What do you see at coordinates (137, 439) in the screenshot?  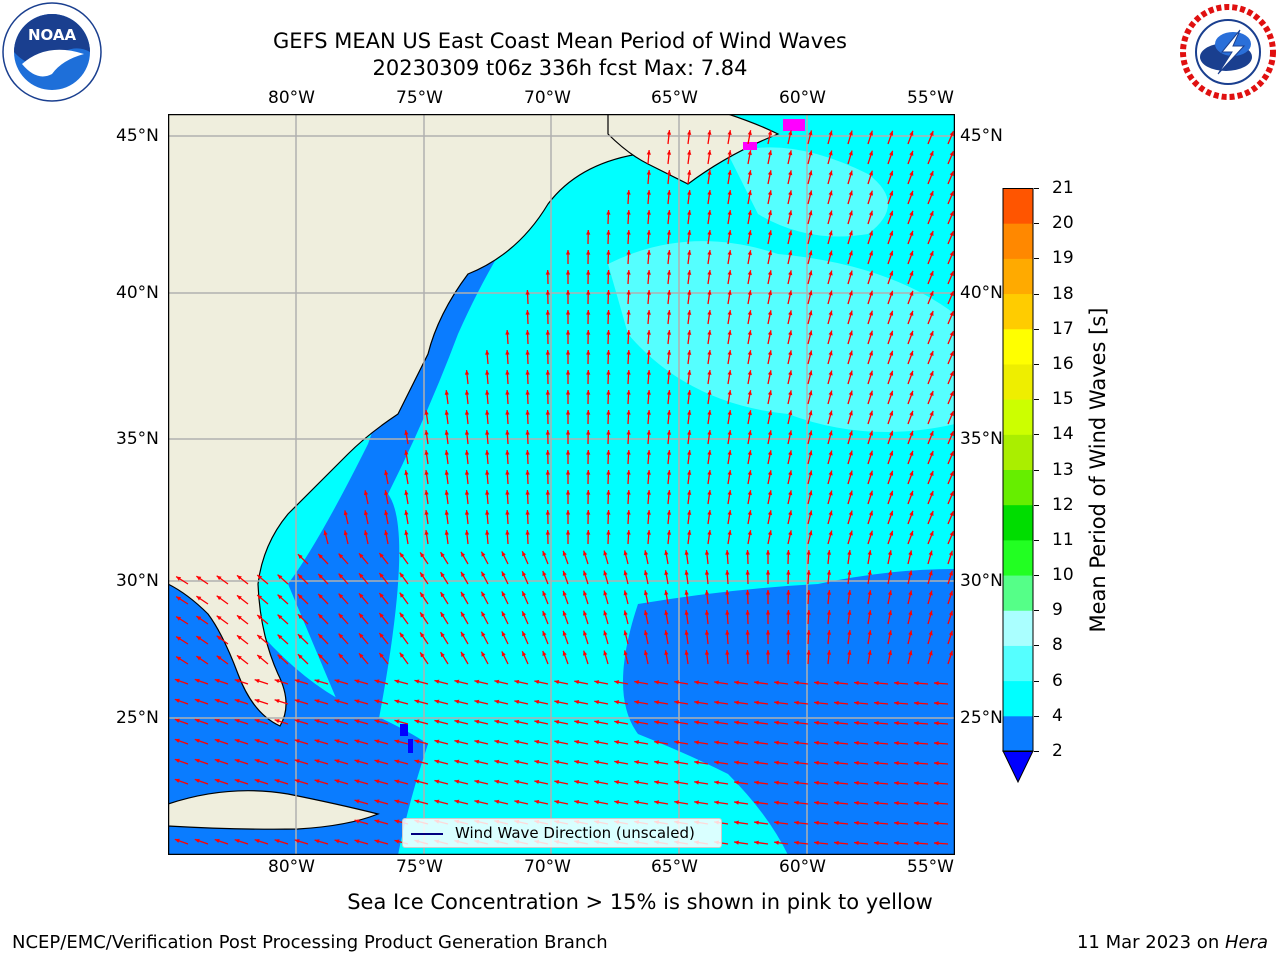 I see `lat-label-left: 35°N` at bounding box center [137, 439].